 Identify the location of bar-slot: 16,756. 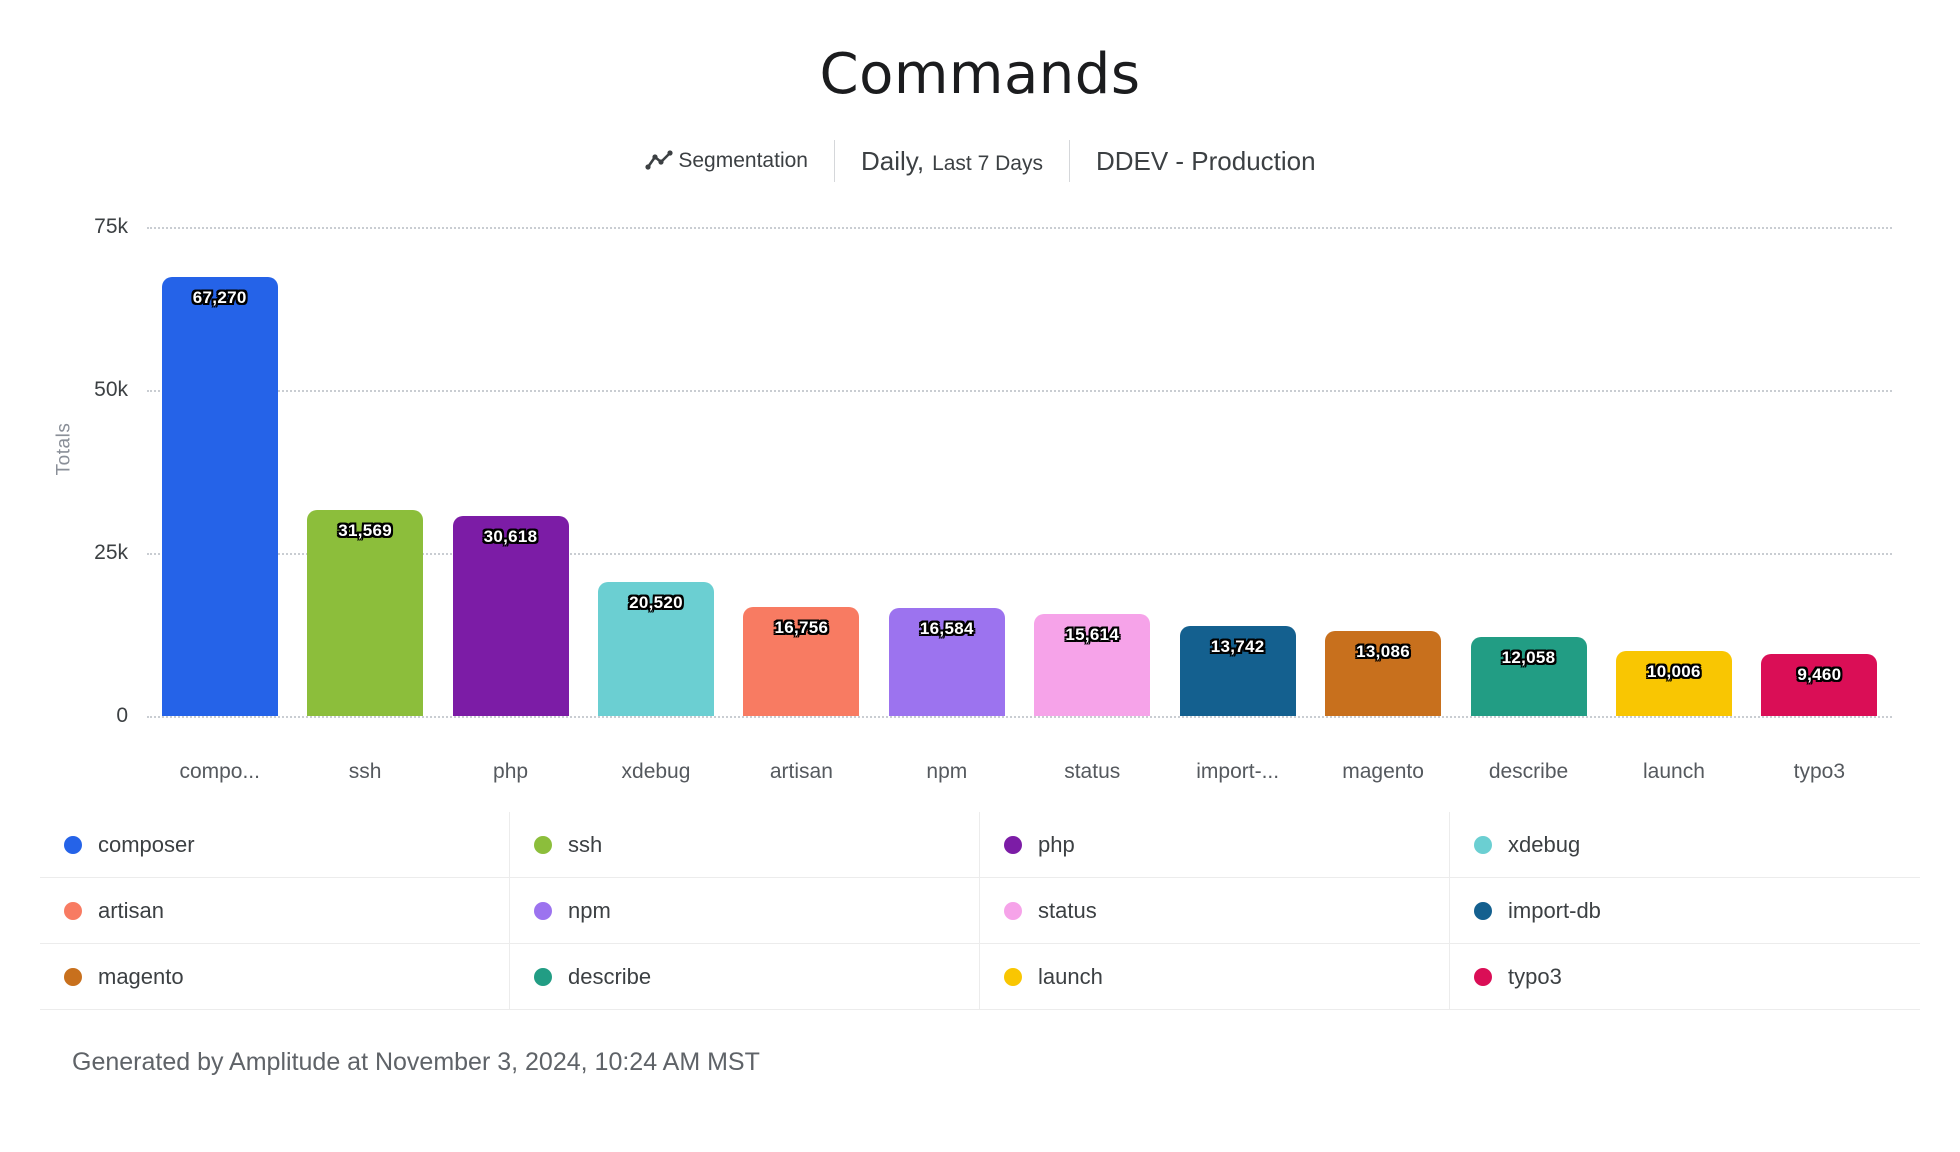
(801, 471).